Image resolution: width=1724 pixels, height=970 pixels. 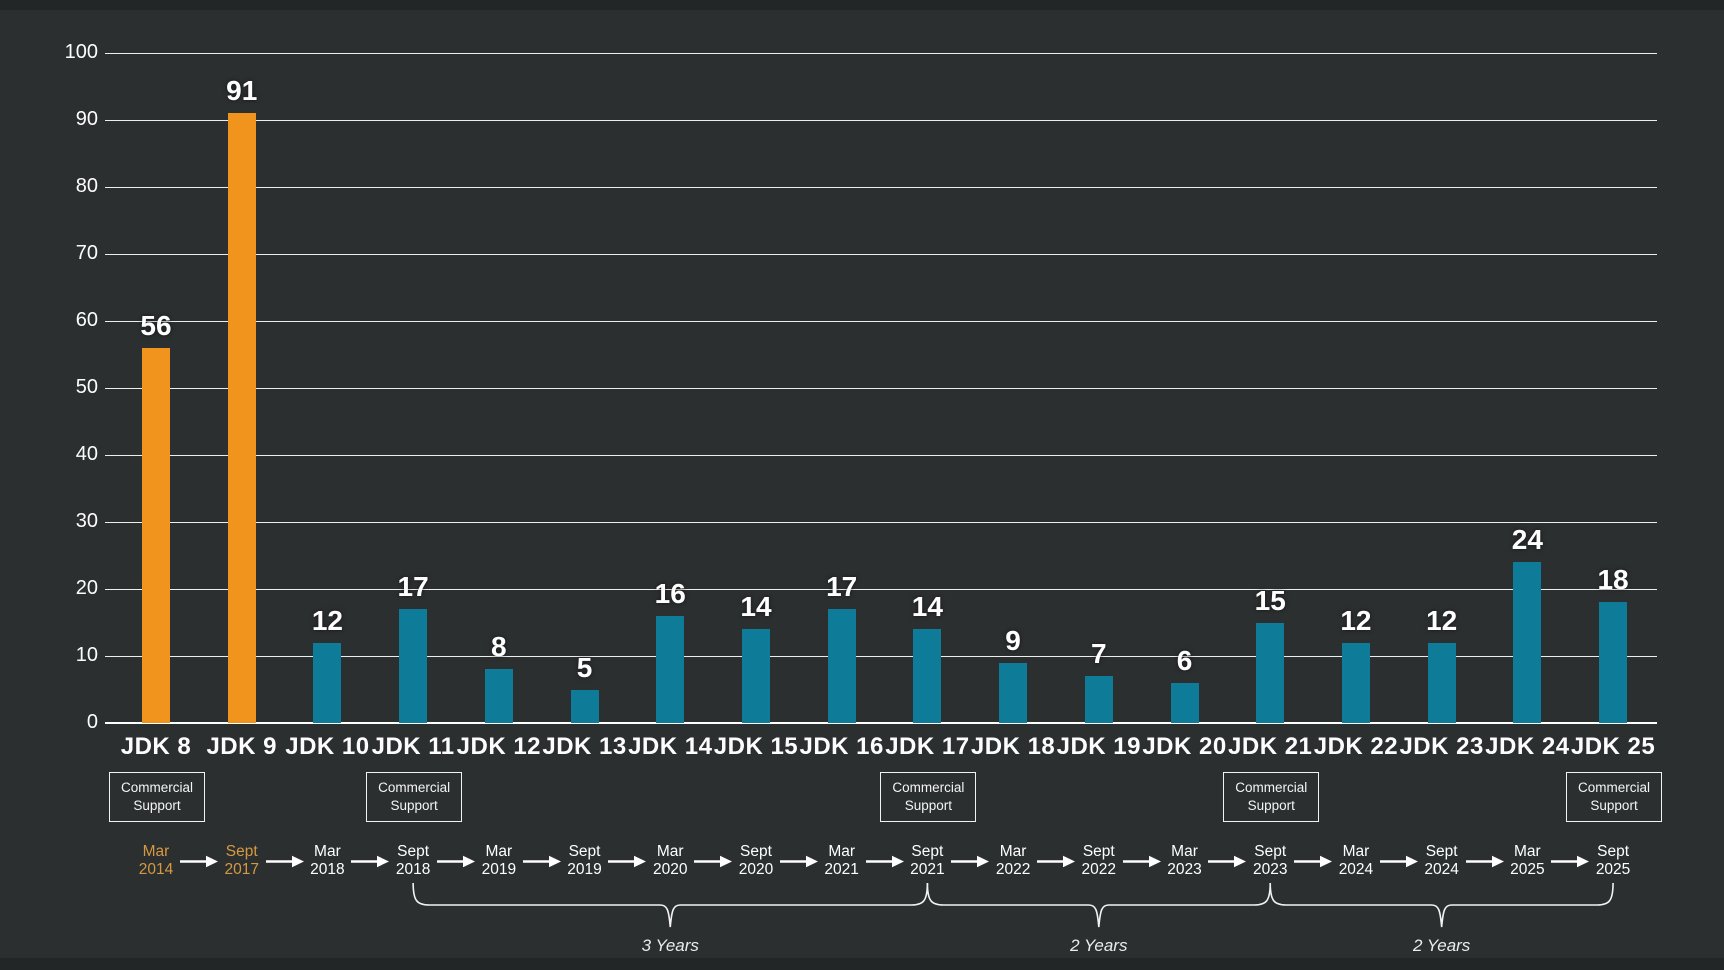 I want to click on y-axis-tick-label: 30, so click(x=86, y=521).